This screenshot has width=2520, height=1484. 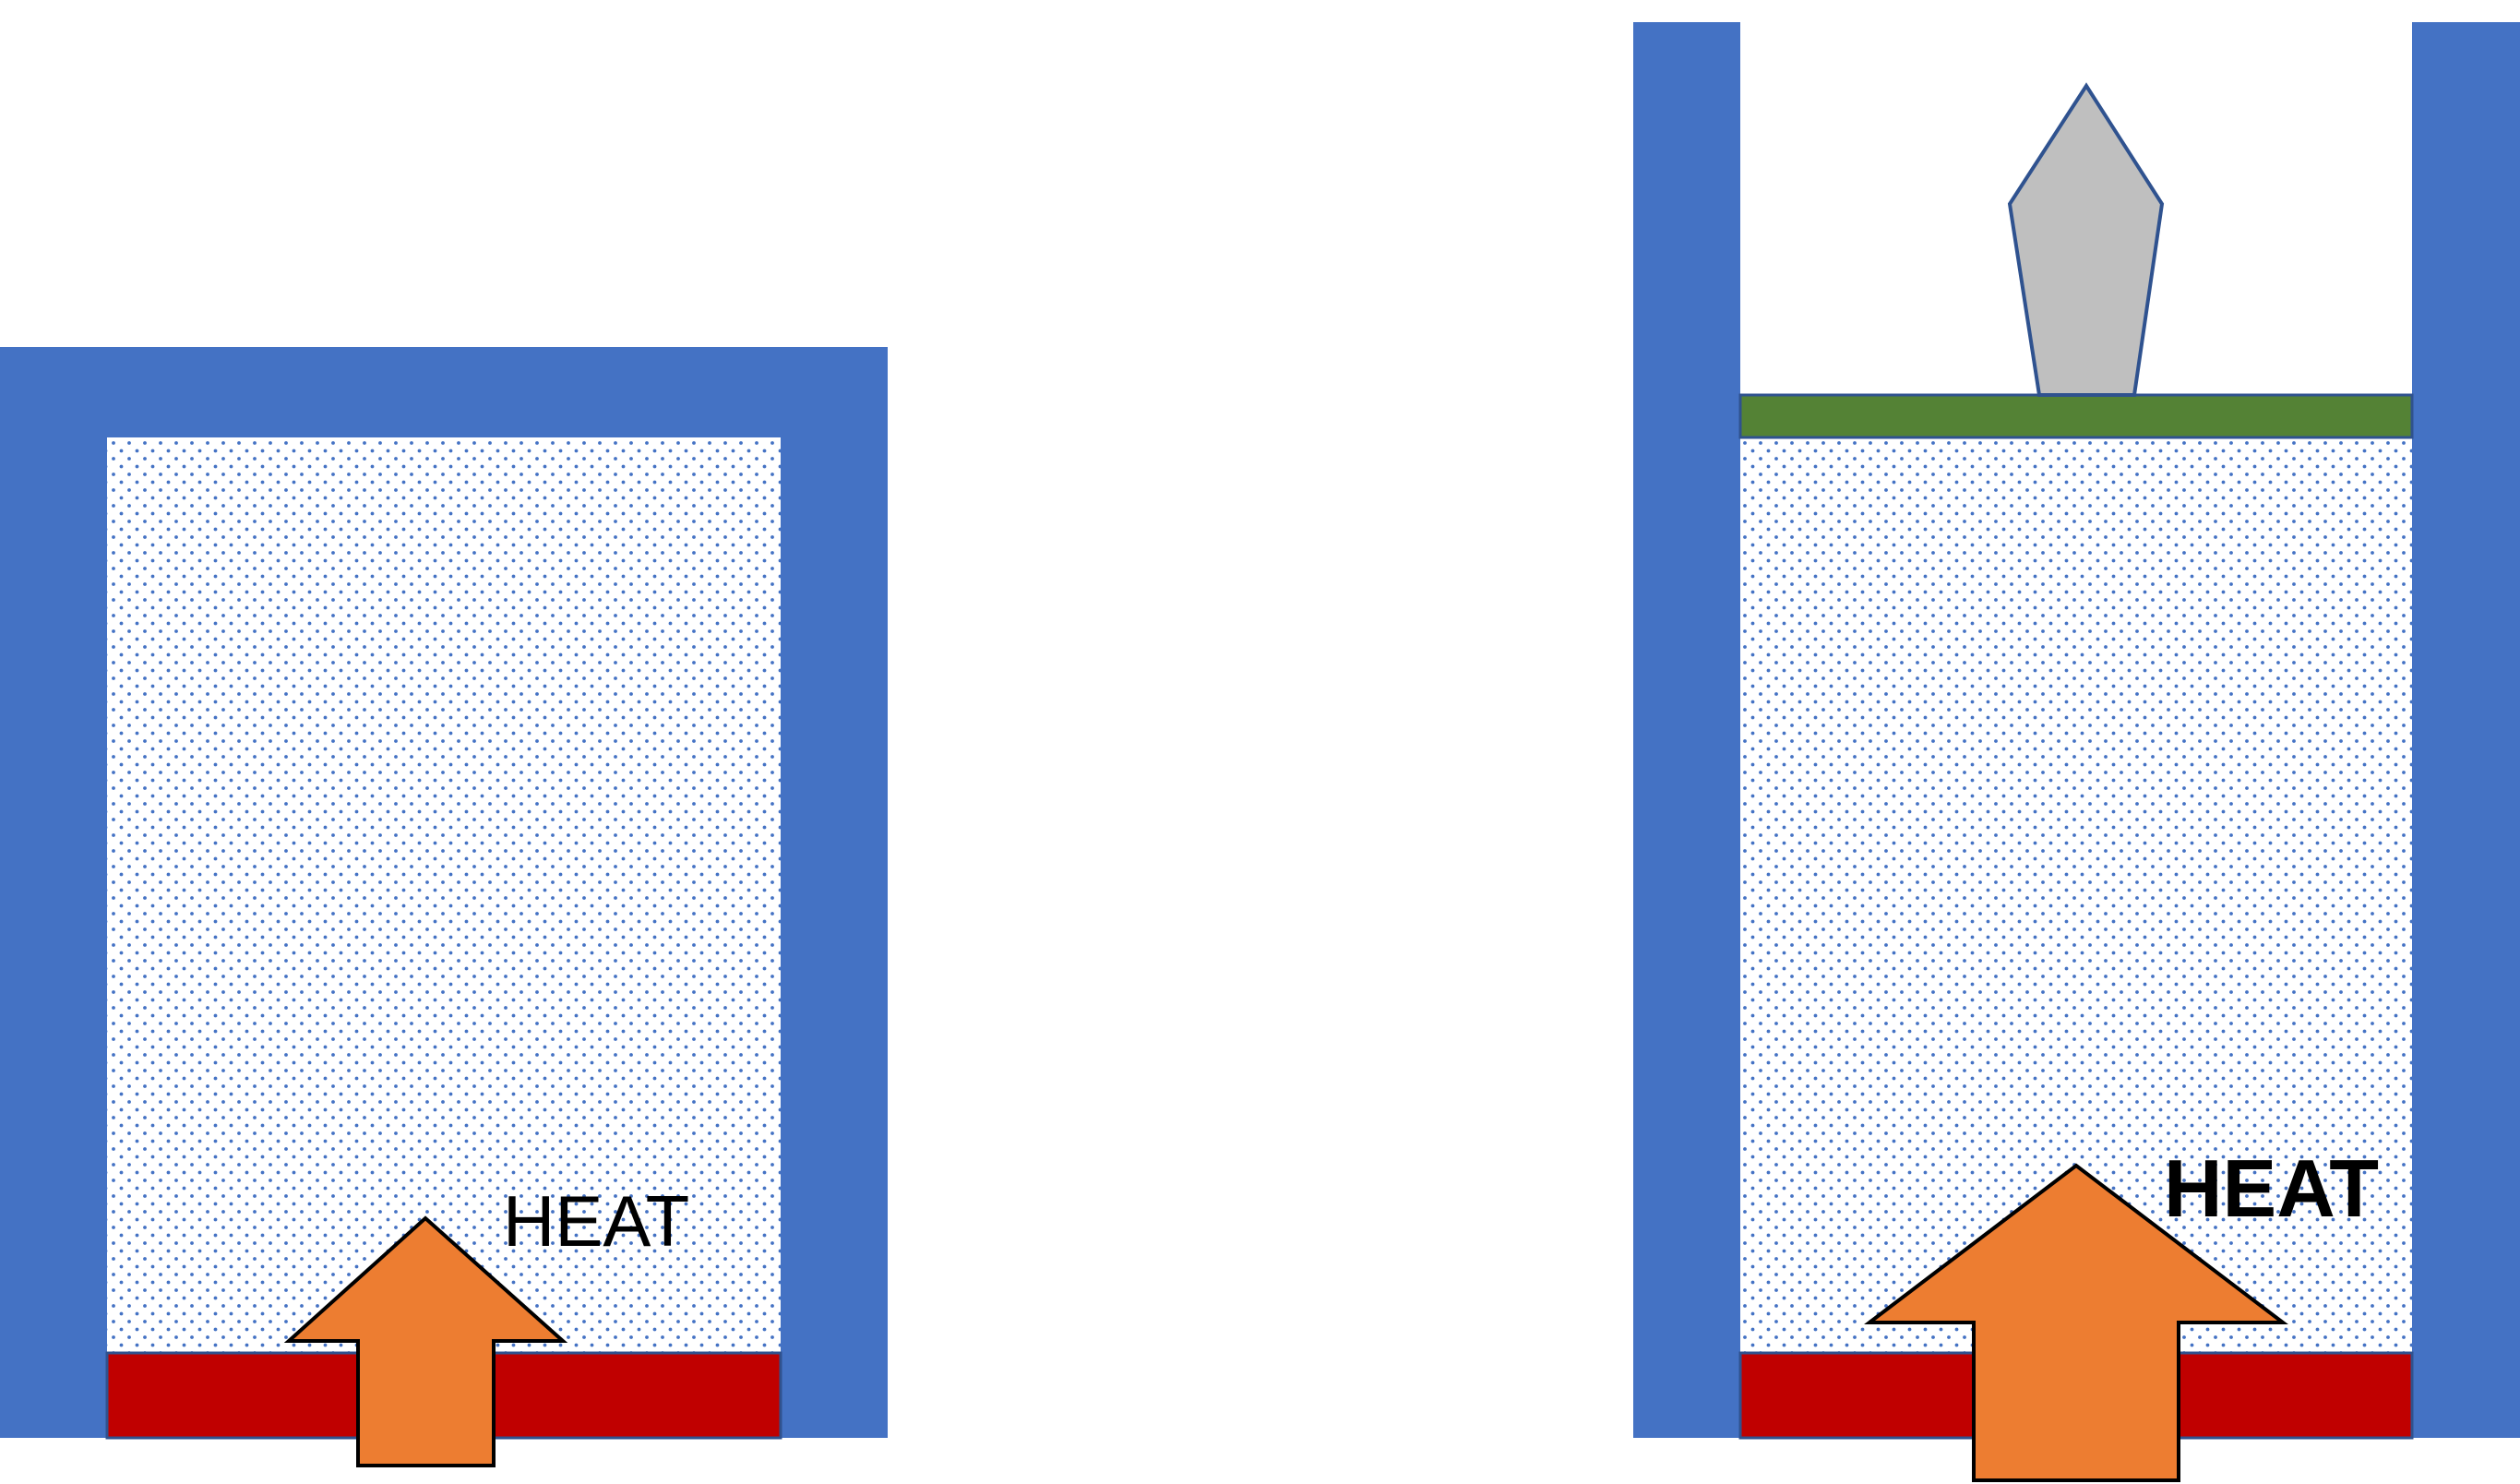 What do you see at coordinates (425, 1341) in the screenshot?
I see `left-heat-arrow-icon` at bounding box center [425, 1341].